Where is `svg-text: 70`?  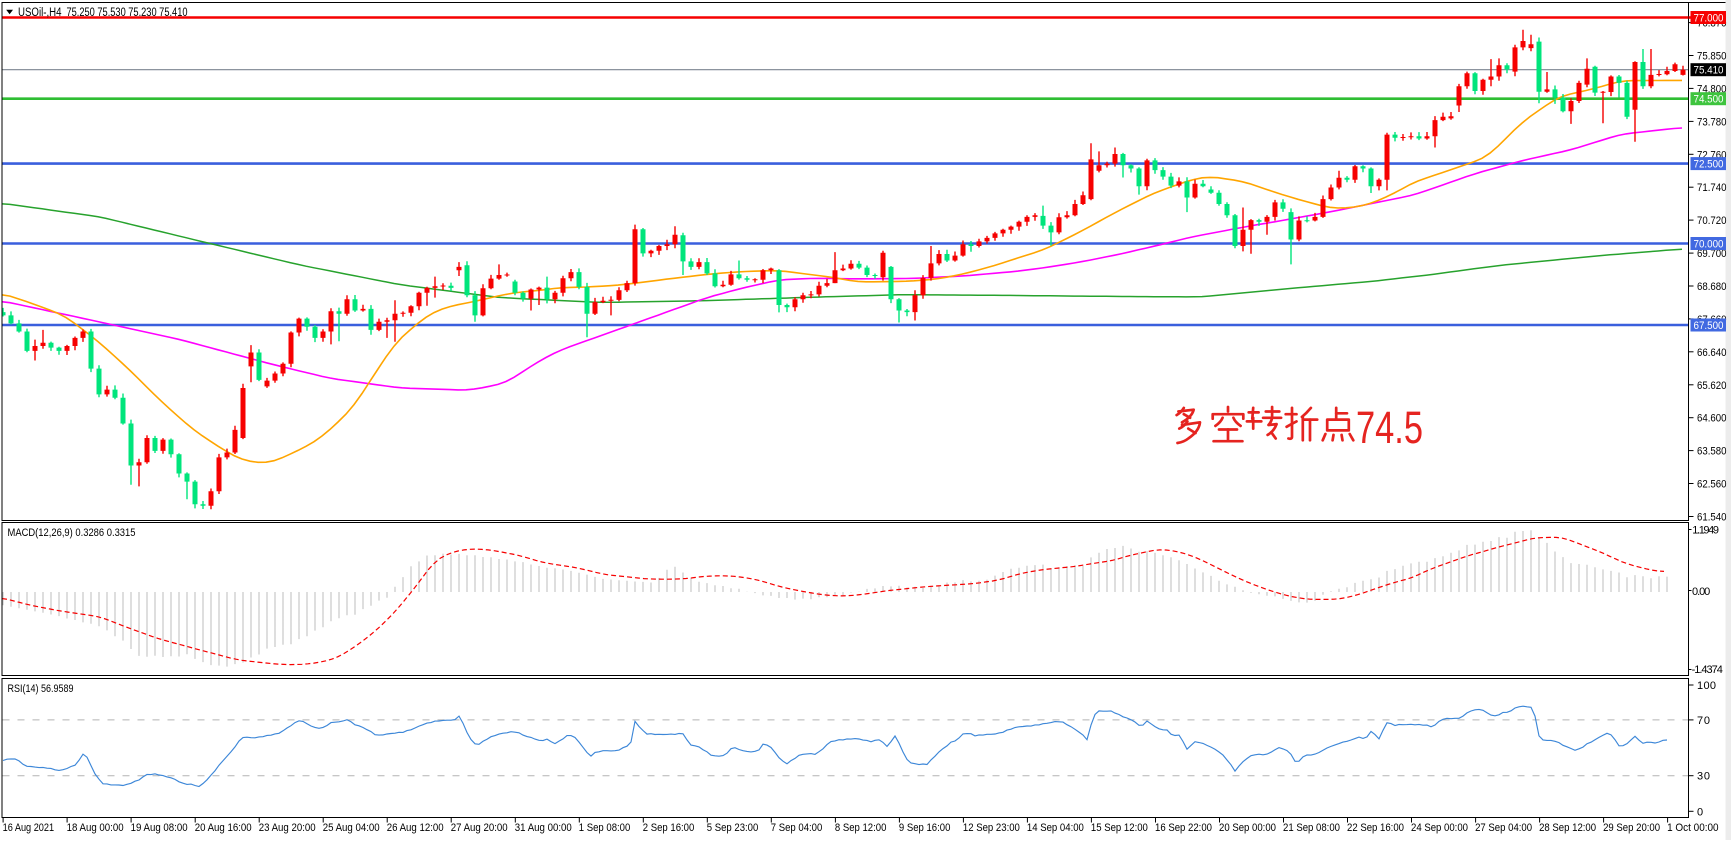 svg-text: 70 is located at coordinates (1703, 721).